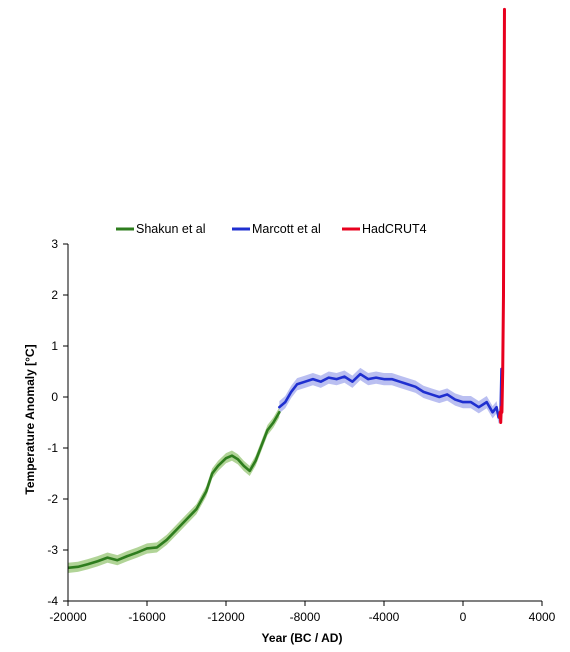 This screenshot has width=570, height=652. Describe the element at coordinates (226, 617) in the screenshot. I see `x-tick-label-3: -12000` at that location.